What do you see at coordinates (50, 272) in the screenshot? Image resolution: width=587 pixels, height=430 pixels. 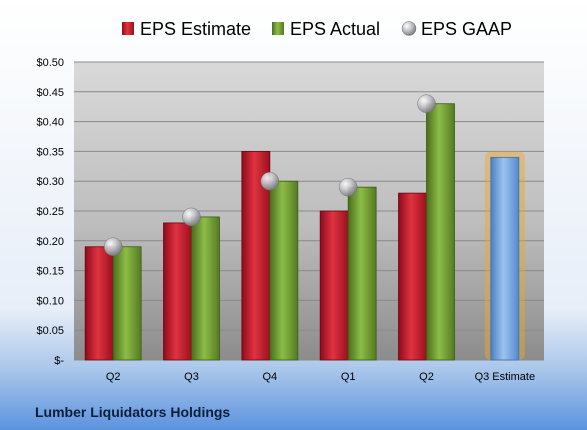 I see `y-tick-label: $0.15` at bounding box center [50, 272].